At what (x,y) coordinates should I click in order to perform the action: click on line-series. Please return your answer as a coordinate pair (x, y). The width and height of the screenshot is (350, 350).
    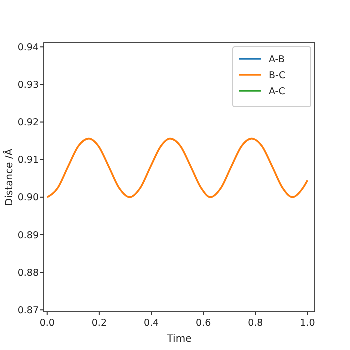
    Looking at the image, I should click on (177, 168).